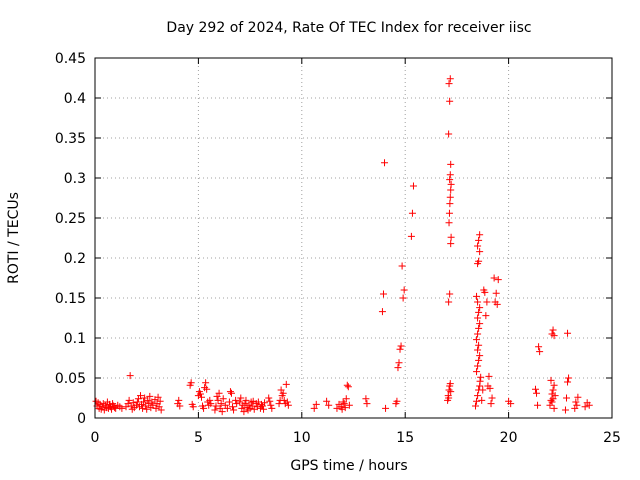  Describe the element at coordinates (70, 379) in the screenshot. I see `y-tick-label: 0.05` at that location.